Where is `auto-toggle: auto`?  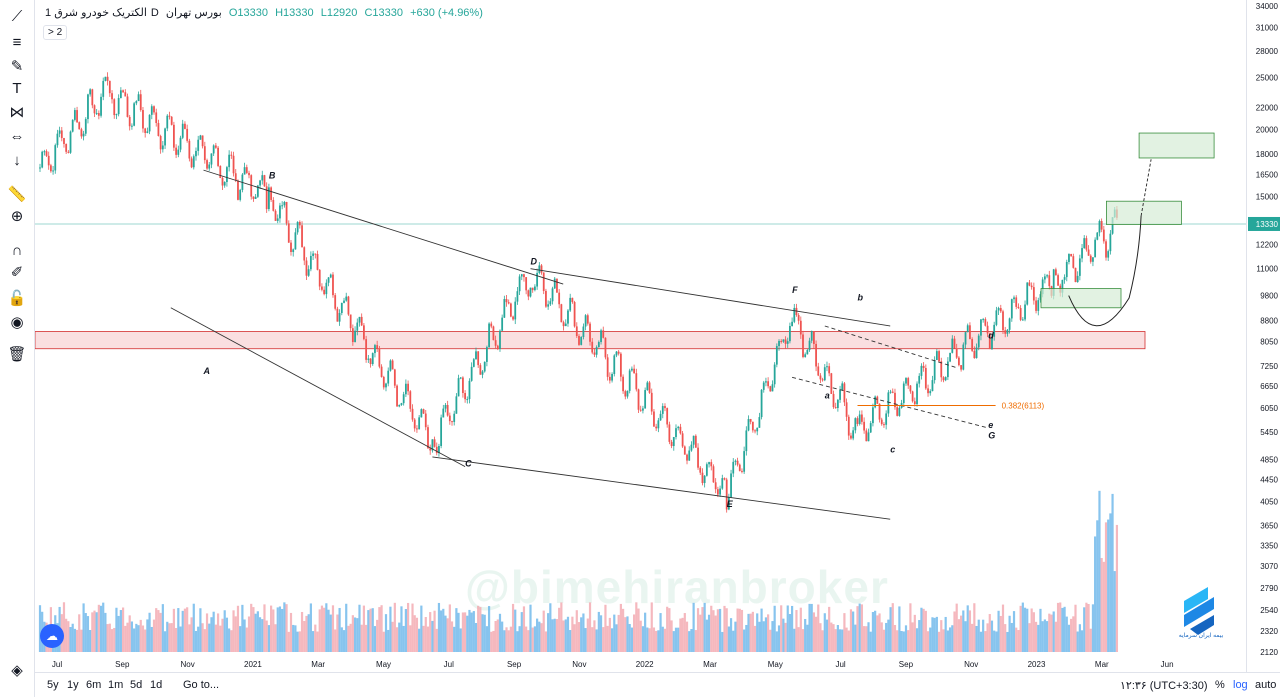
auto-toggle: auto is located at coordinates (1266, 685).